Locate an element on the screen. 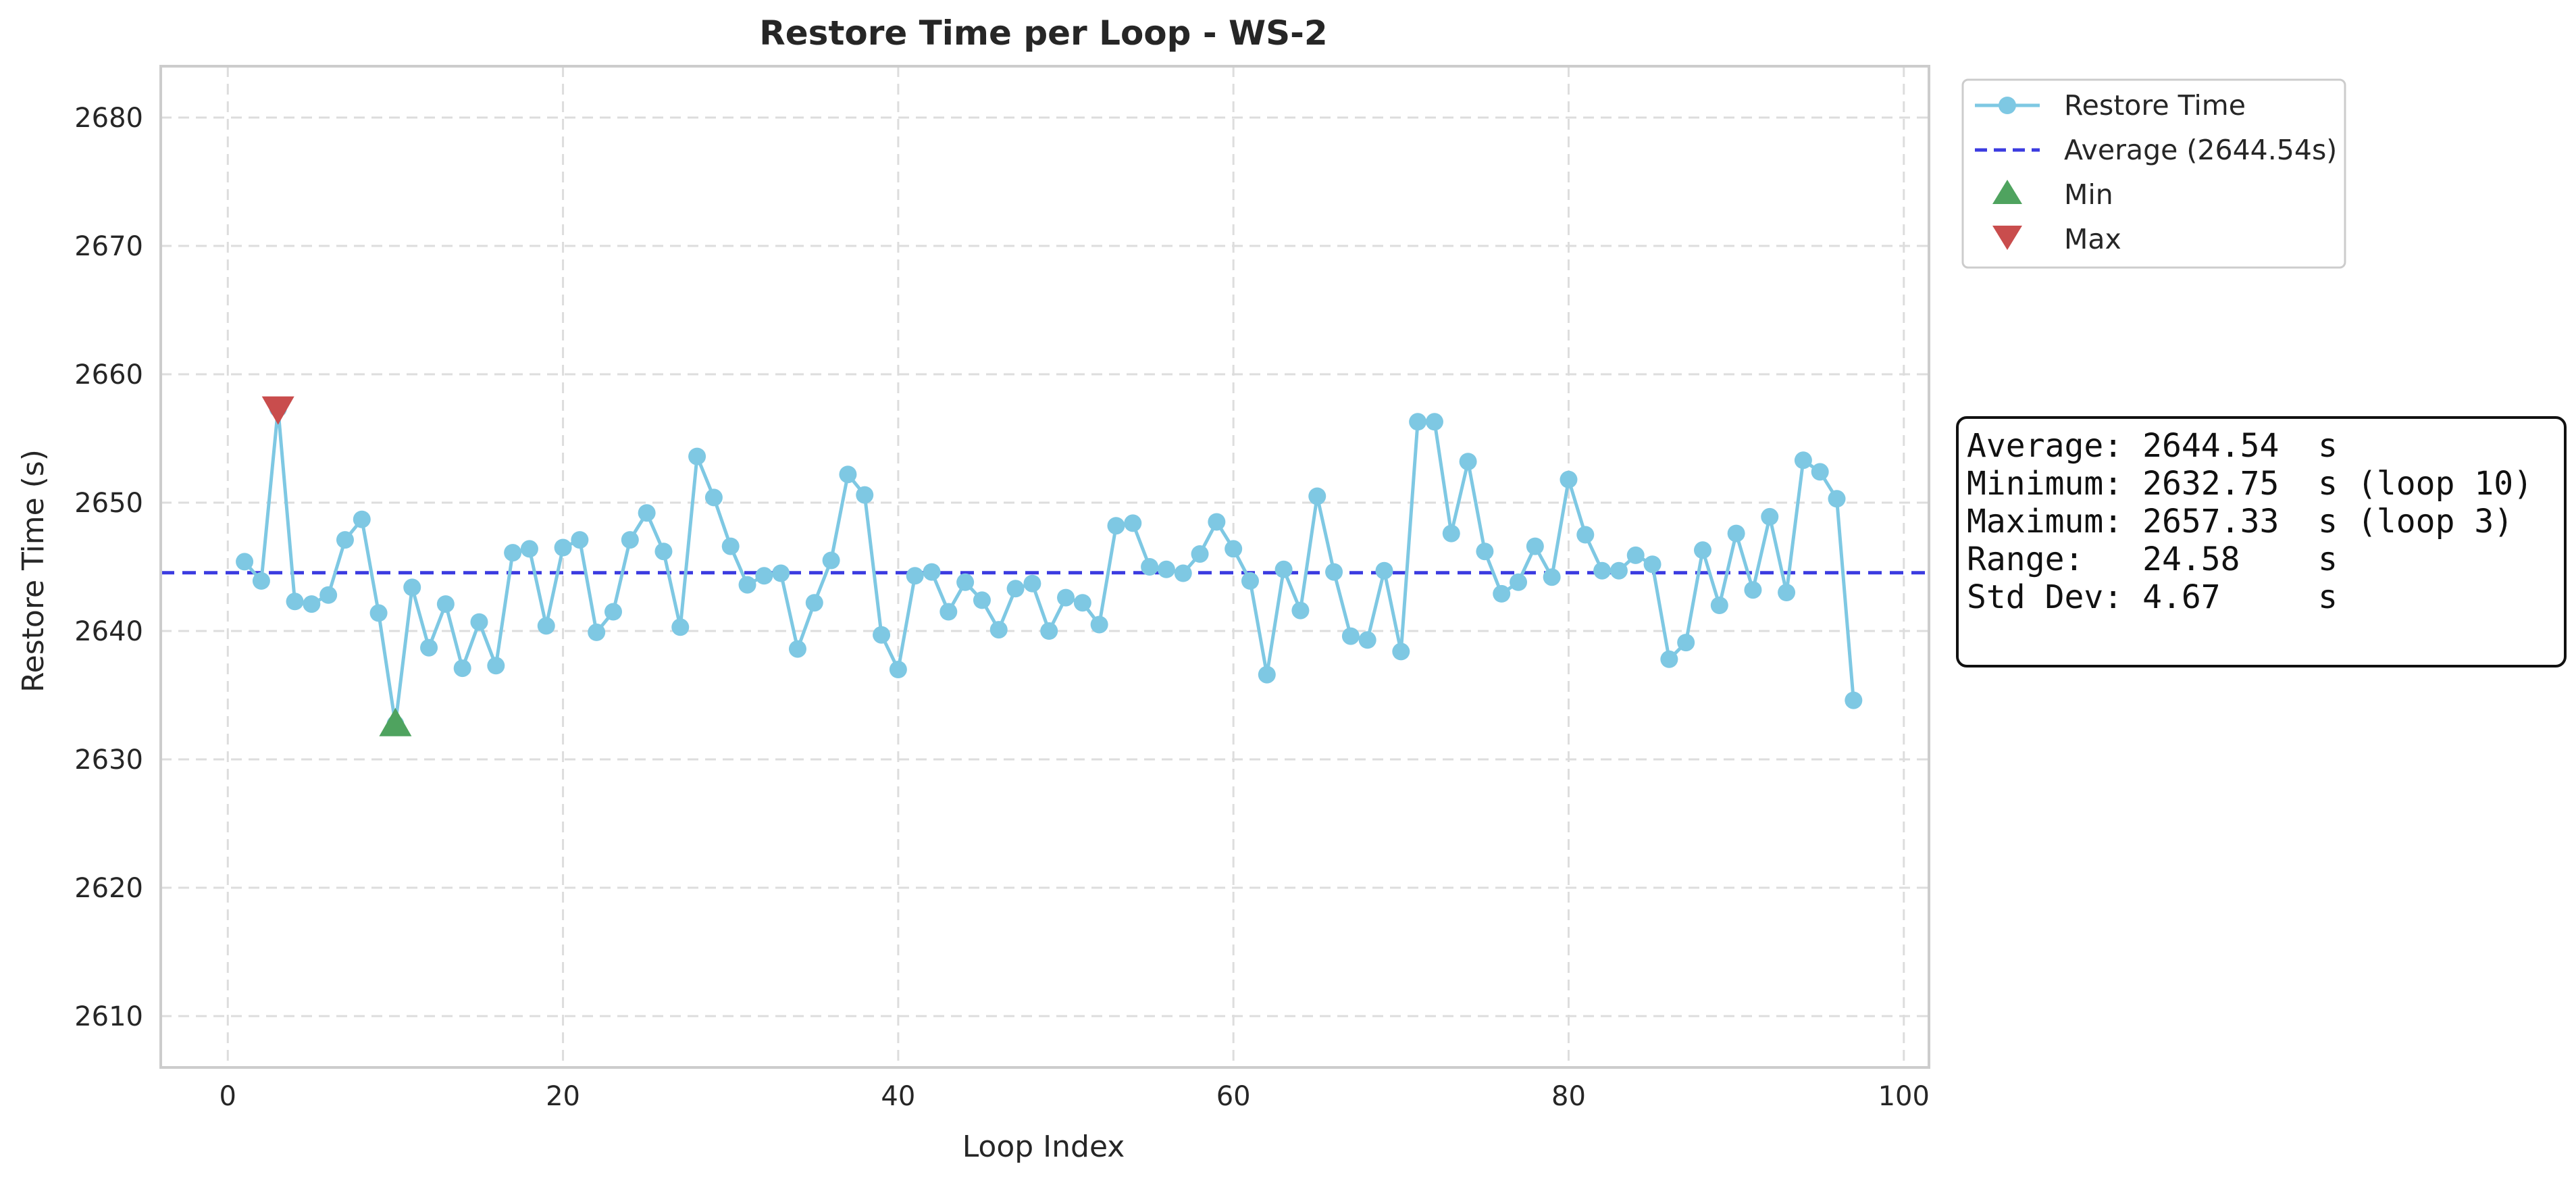  y-tick-label: 2680 is located at coordinates (108, 119).